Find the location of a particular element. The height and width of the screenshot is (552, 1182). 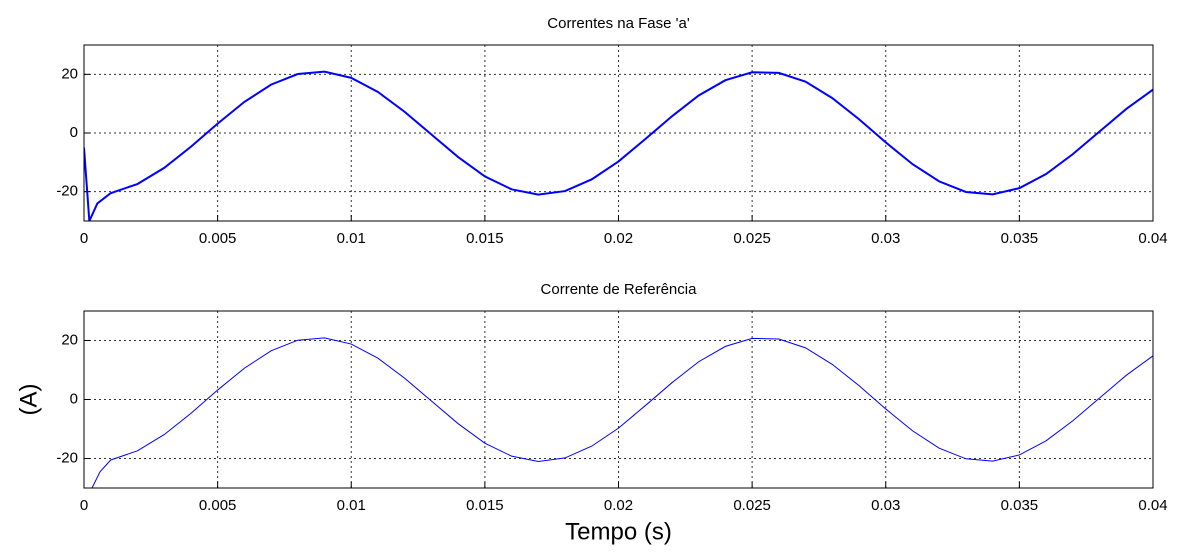

x-axis-label: Tempo (s) is located at coordinates (618, 531).